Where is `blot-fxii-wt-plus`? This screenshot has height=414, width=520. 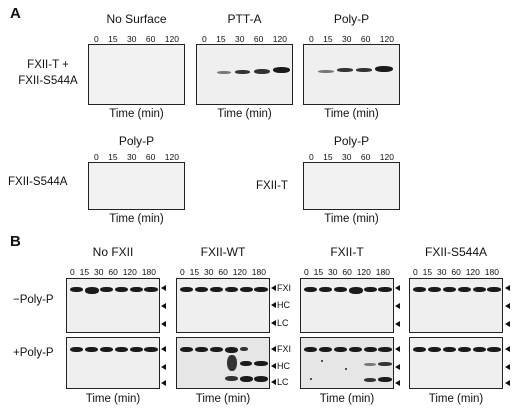
blot-fxii-wt-plus is located at coordinates (223, 363).